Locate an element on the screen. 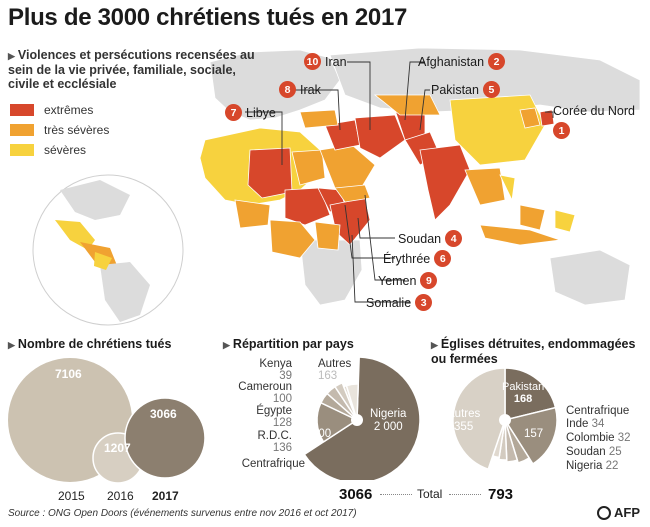 This screenshot has width=650, height=527. label-kenya-value: 39 is located at coordinates (285, 376).